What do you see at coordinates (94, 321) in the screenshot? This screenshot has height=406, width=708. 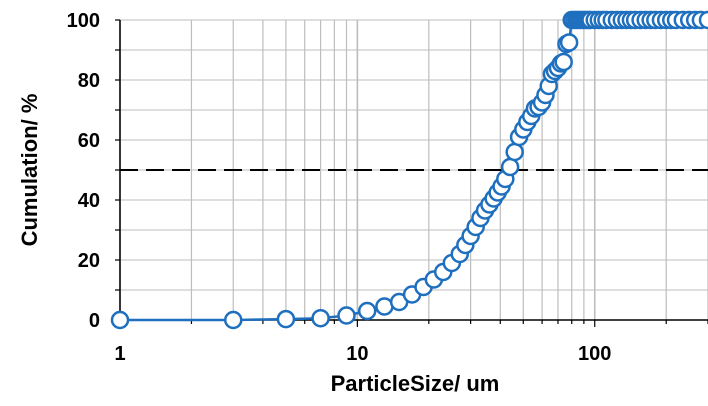 I see `y-tick-label: 0` at bounding box center [94, 321].